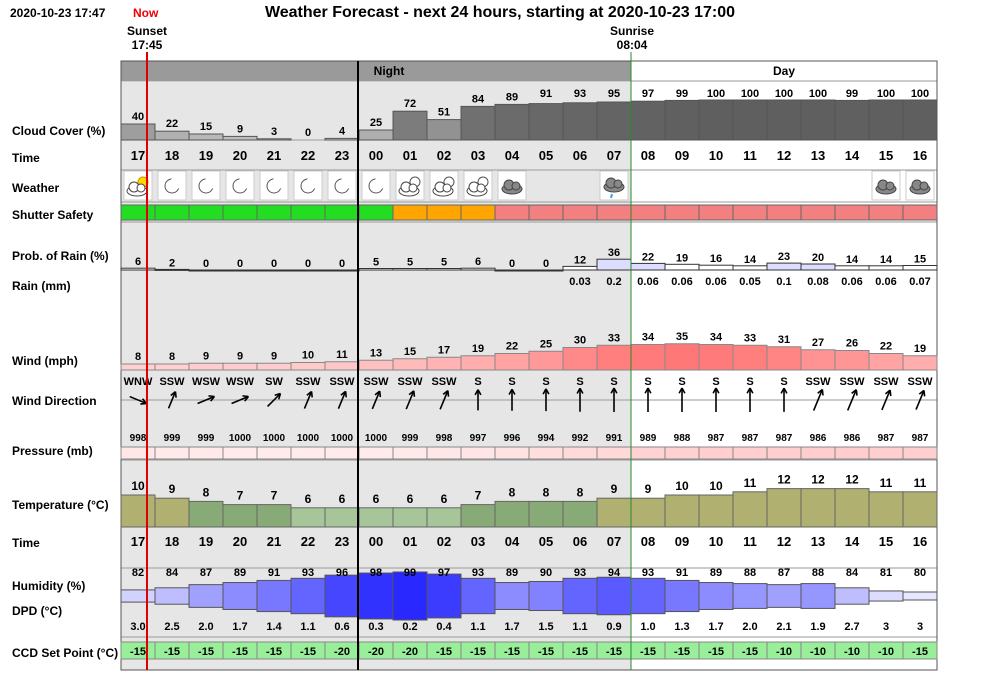 The height and width of the screenshot is (680, 1000). I want to click on dpd-value: 1.9, so click(817, 627).